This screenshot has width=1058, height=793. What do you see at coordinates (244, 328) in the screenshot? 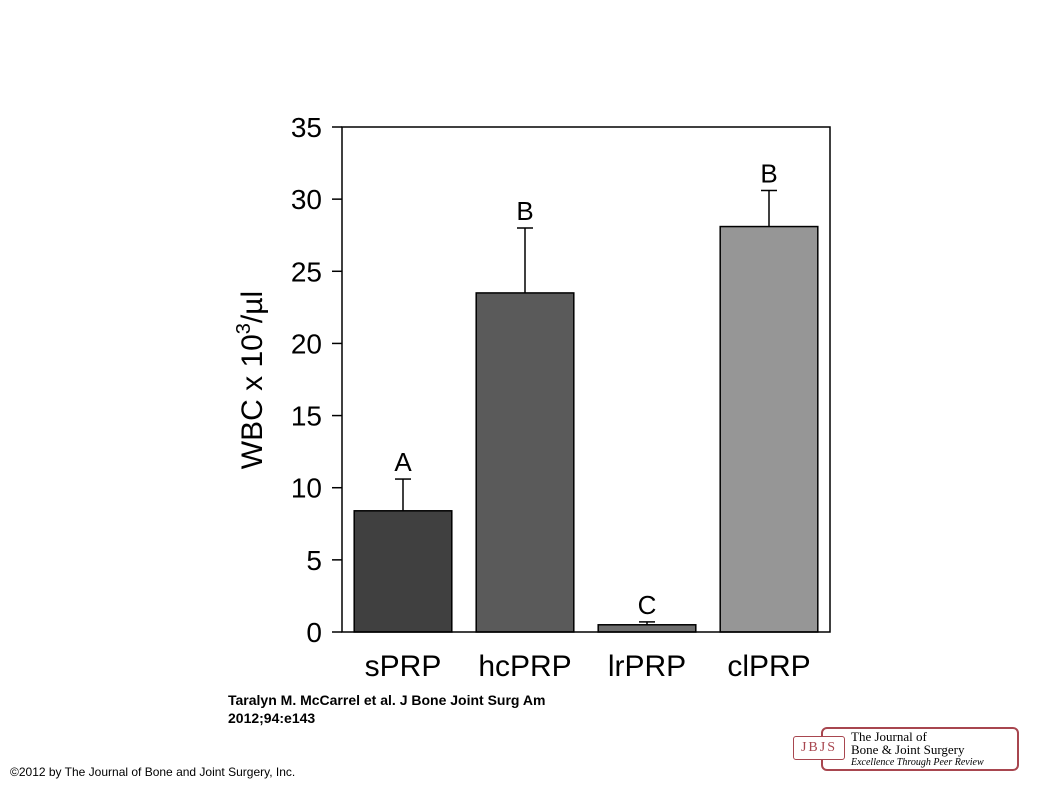
I see `y-axis-label-sup: 3` at bounding box center [244, 328].